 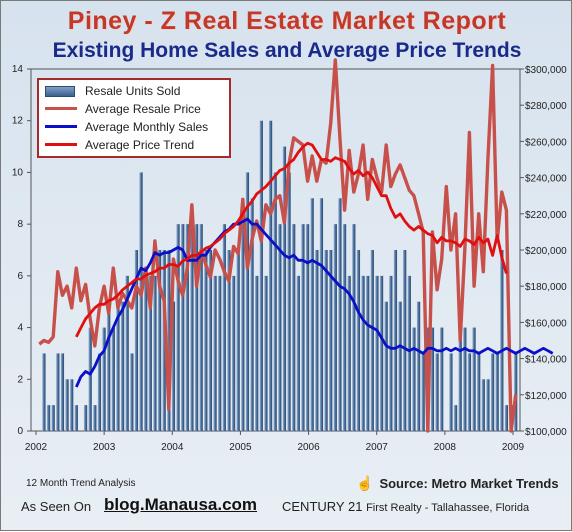 I want to click on y-right-tick-label: $220,000, so click(x=546, y=215).